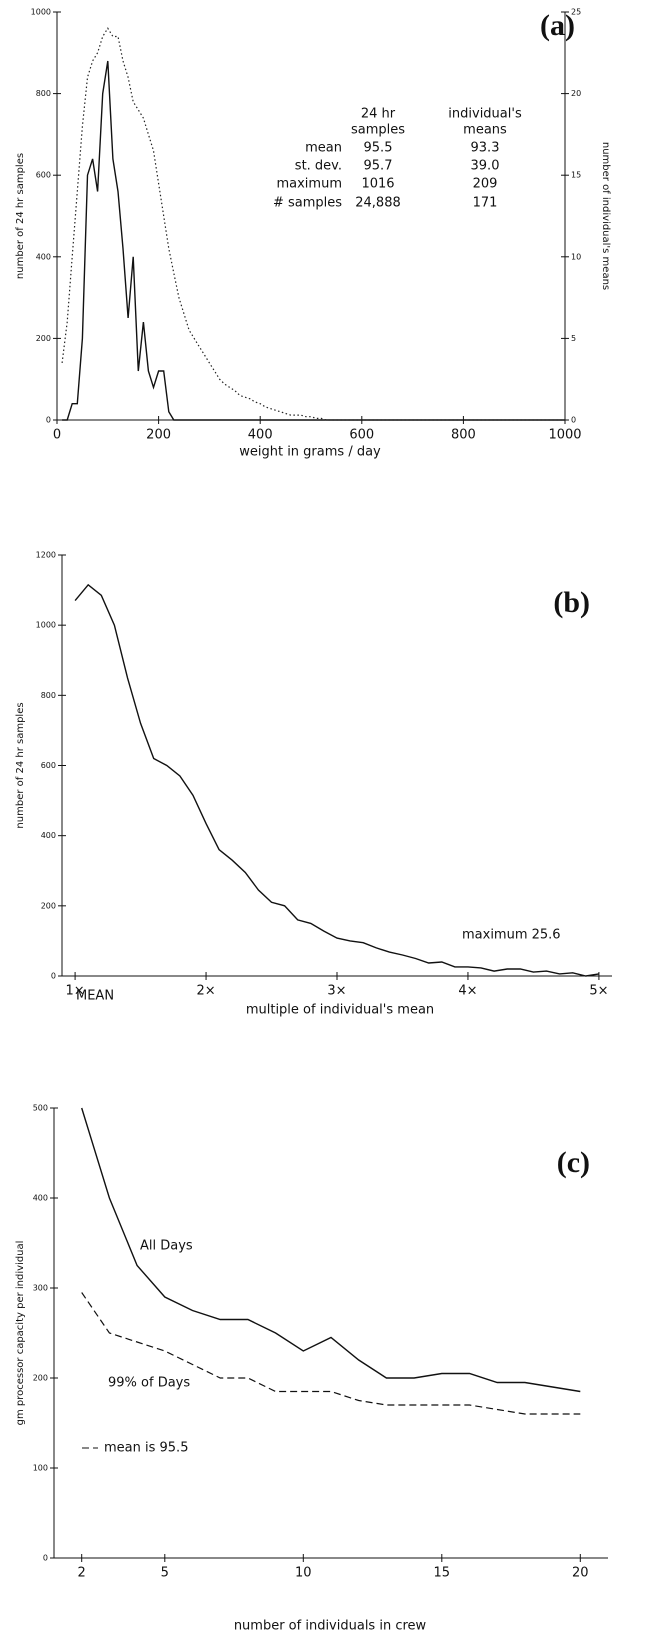 This screenshot has height=1634, width=650. I want to click on x-tick-label: 800, so click(463, 435).